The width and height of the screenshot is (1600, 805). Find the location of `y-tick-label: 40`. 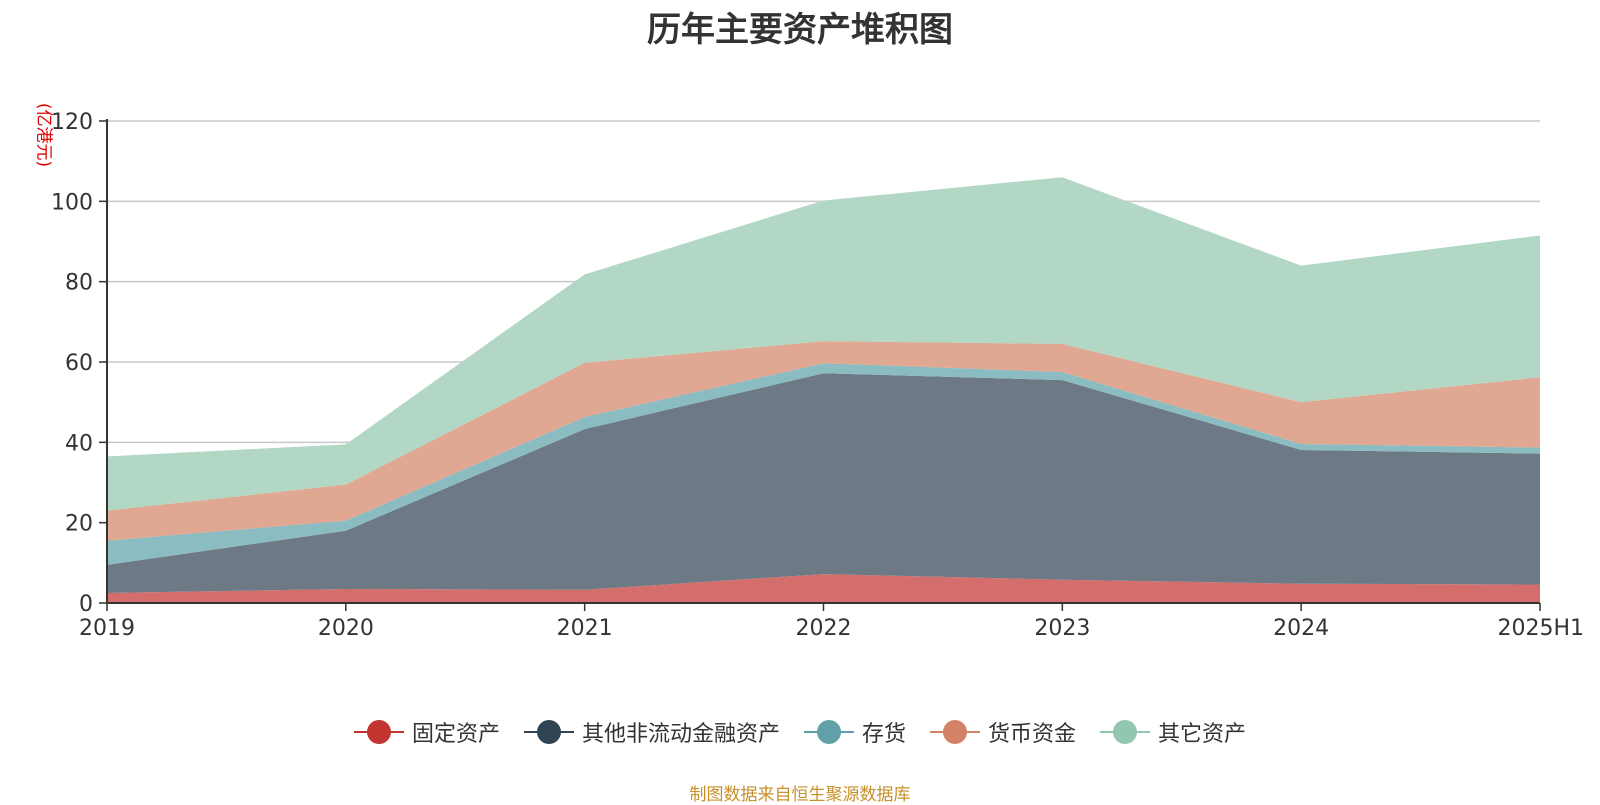

y-tick-label: 40 is located at coordinates (79, 443).